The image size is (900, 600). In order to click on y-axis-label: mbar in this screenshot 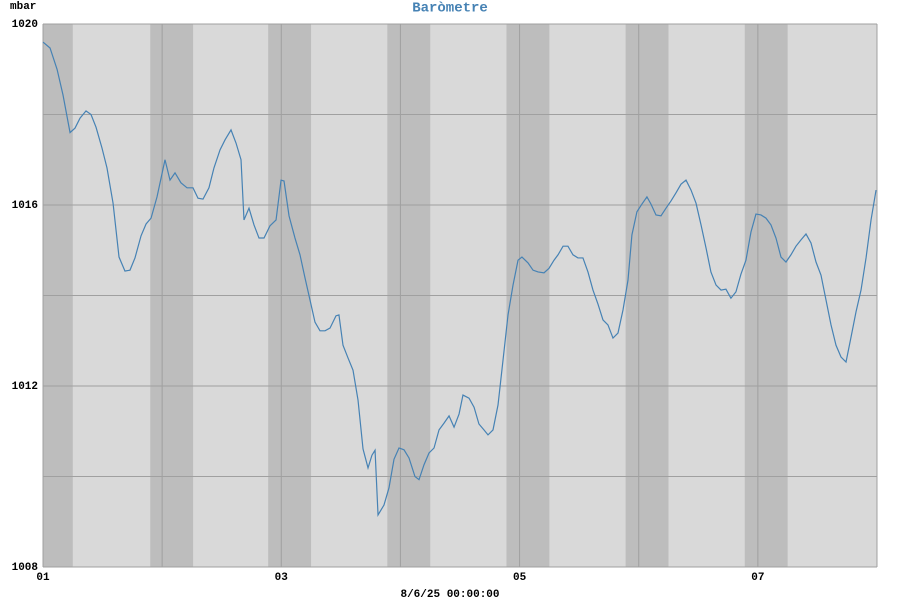, I will do `click(23, 7)`.